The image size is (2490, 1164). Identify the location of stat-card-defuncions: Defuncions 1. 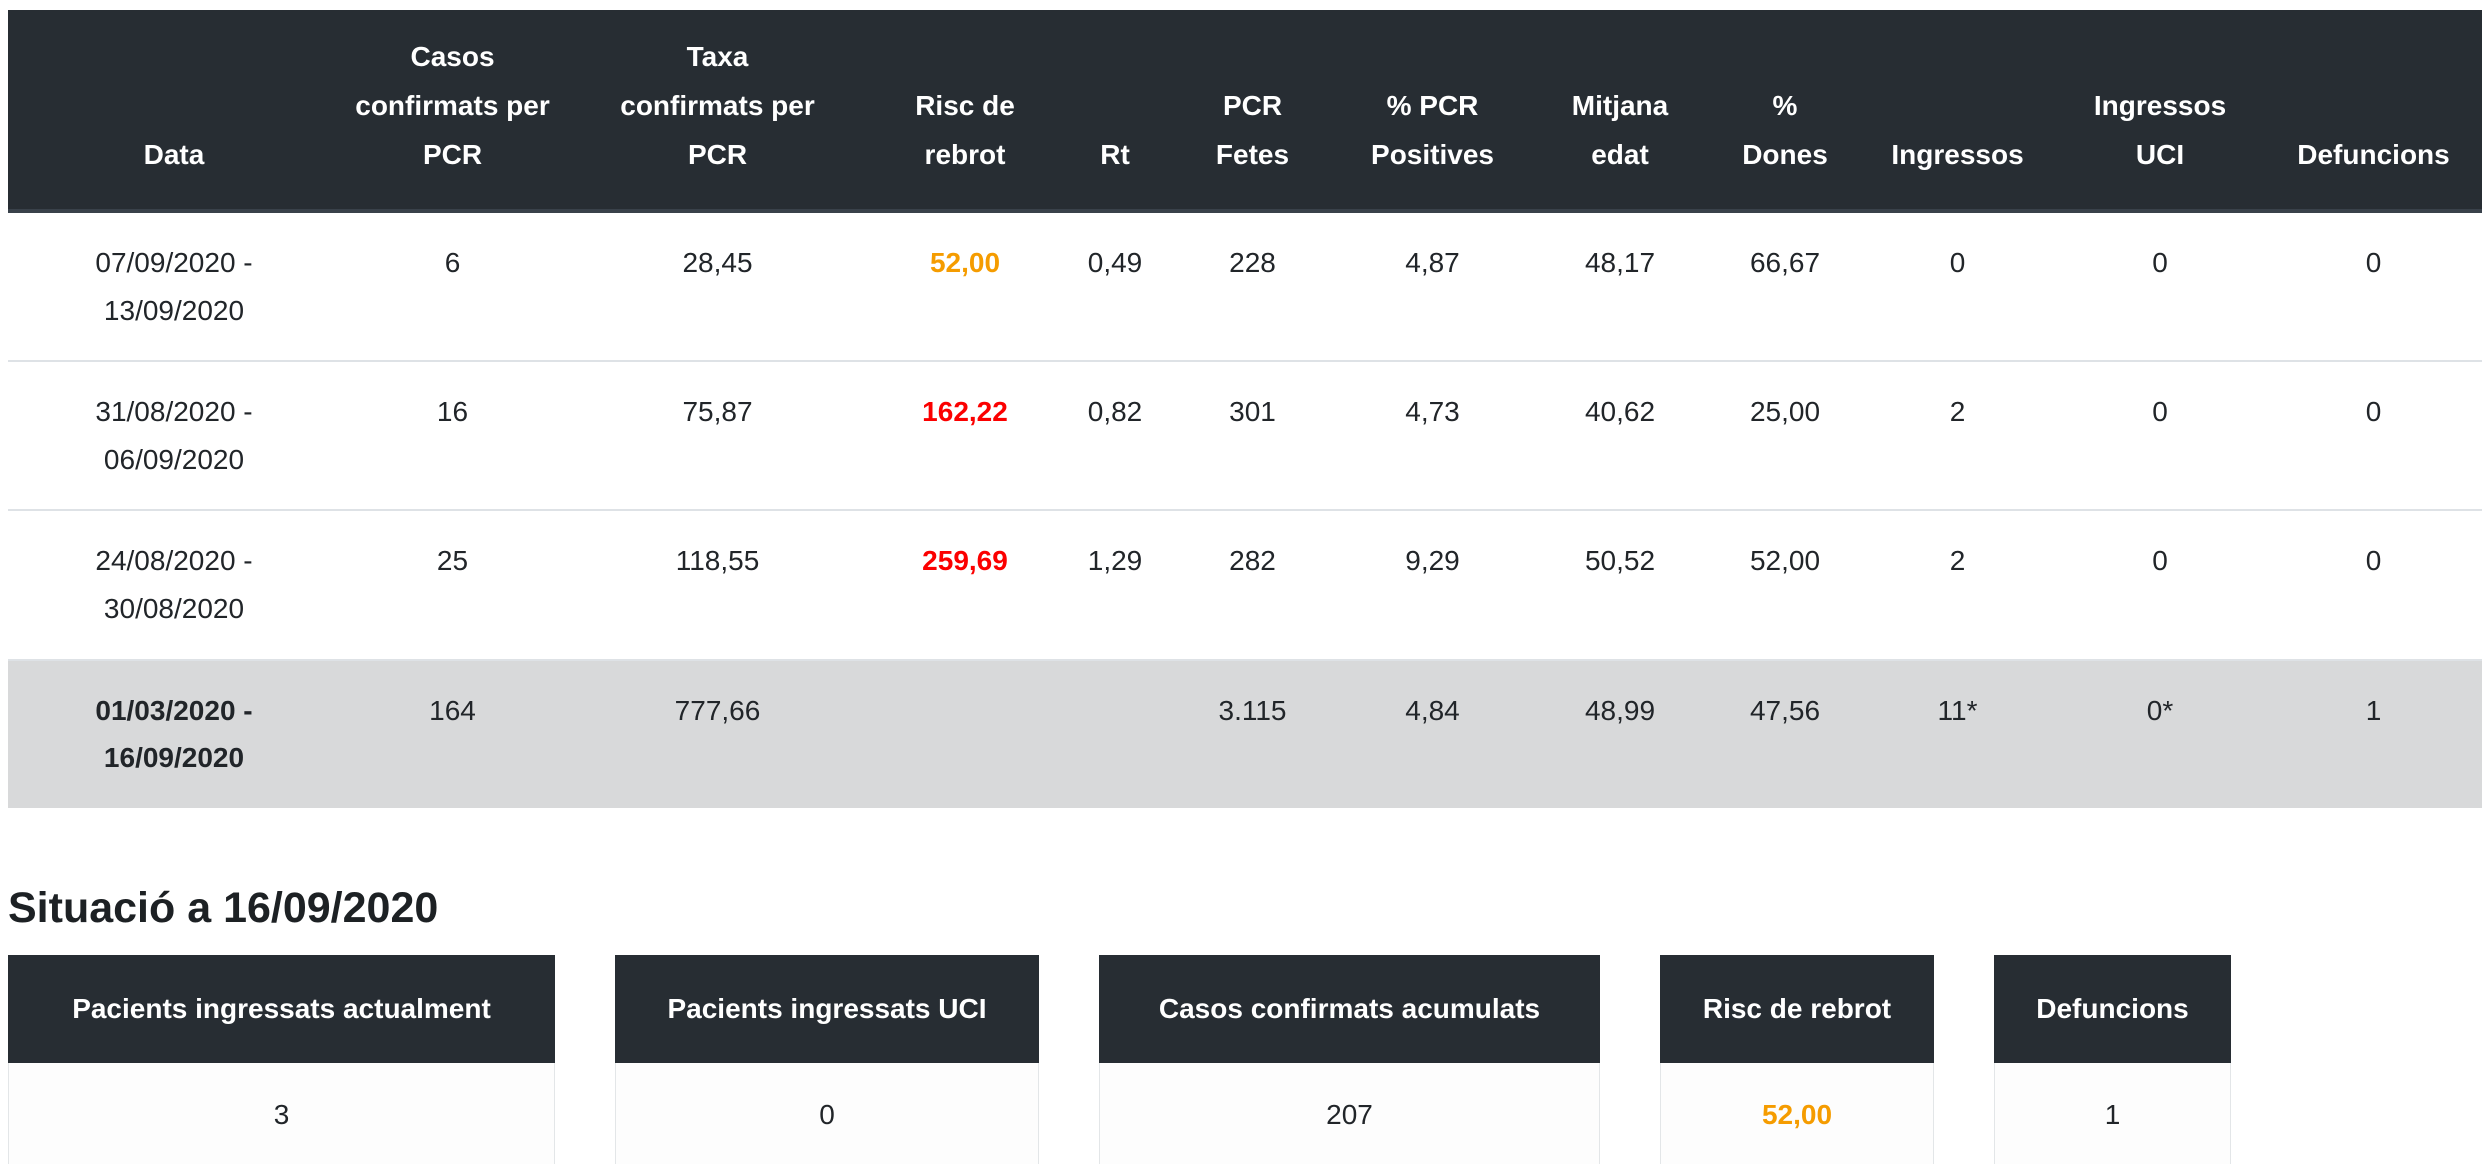
(2112, 1059).